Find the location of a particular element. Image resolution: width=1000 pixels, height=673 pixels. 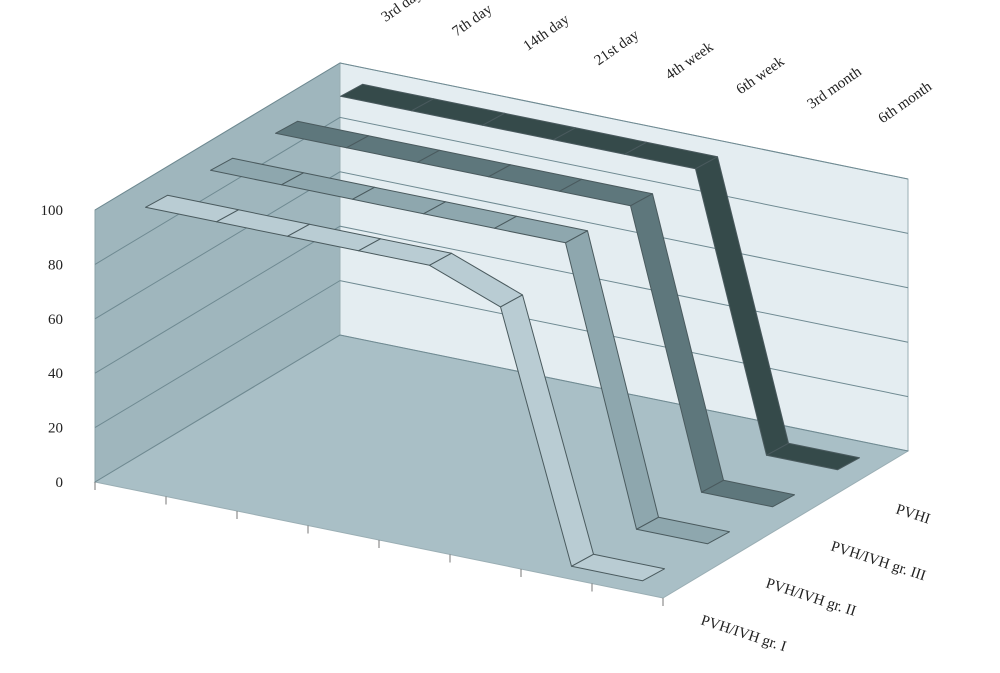

x-tick-label: 6th month is located at coordinates (906, 103).